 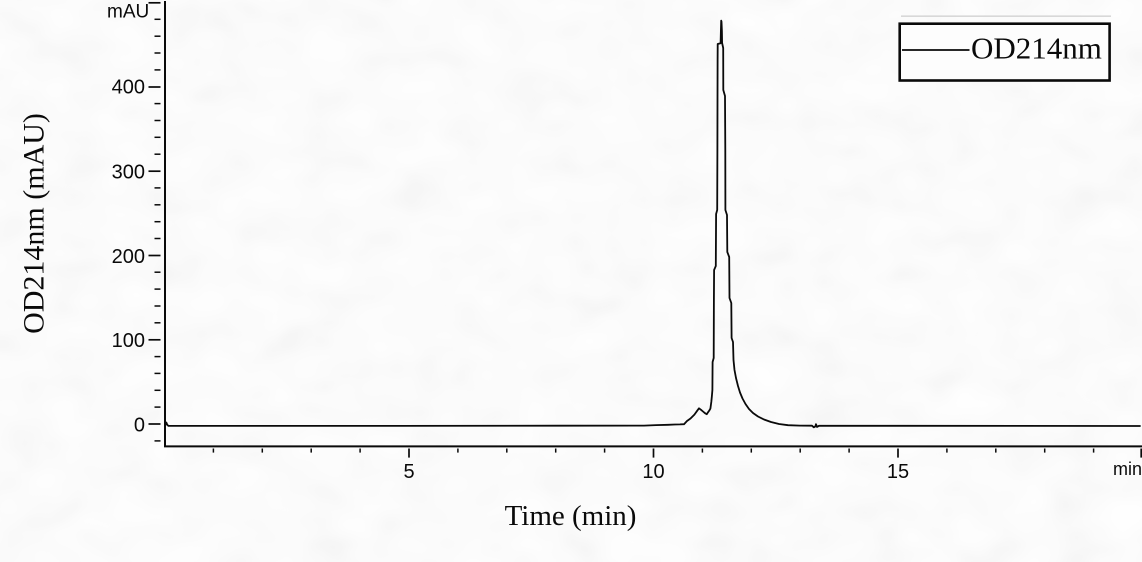 What do you see at coordinates (653, 472) in the screenshot?
I see `svg-text: 10` at bounding box center [653, 472].